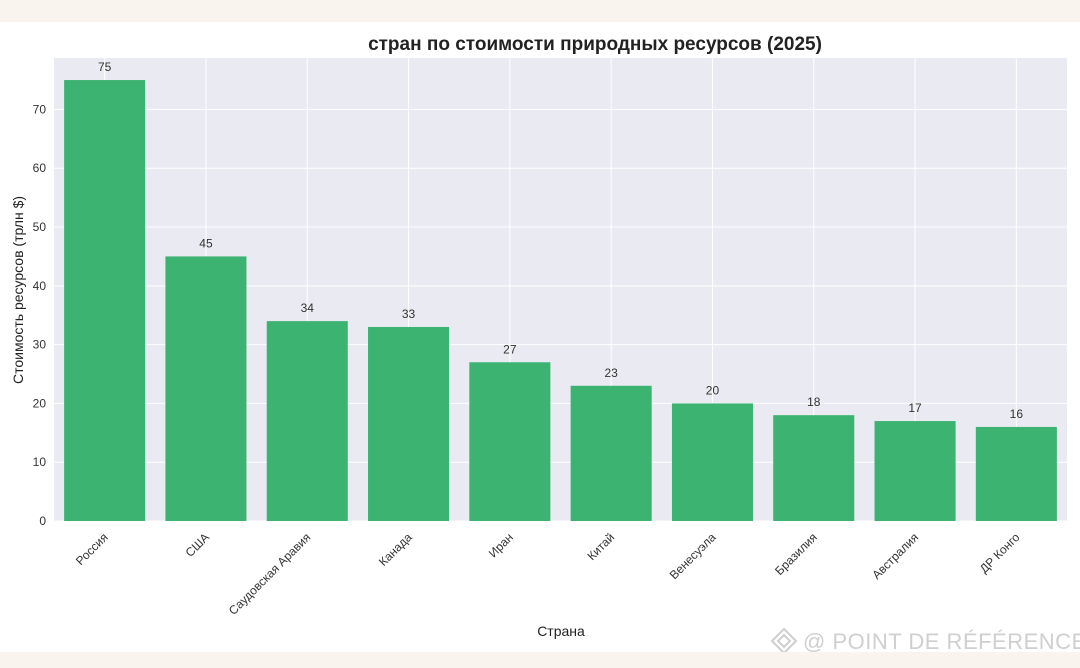  Describe the element at coordinates (40, 462) in the screenshot. I see `y-tick-label: 10` at that location.